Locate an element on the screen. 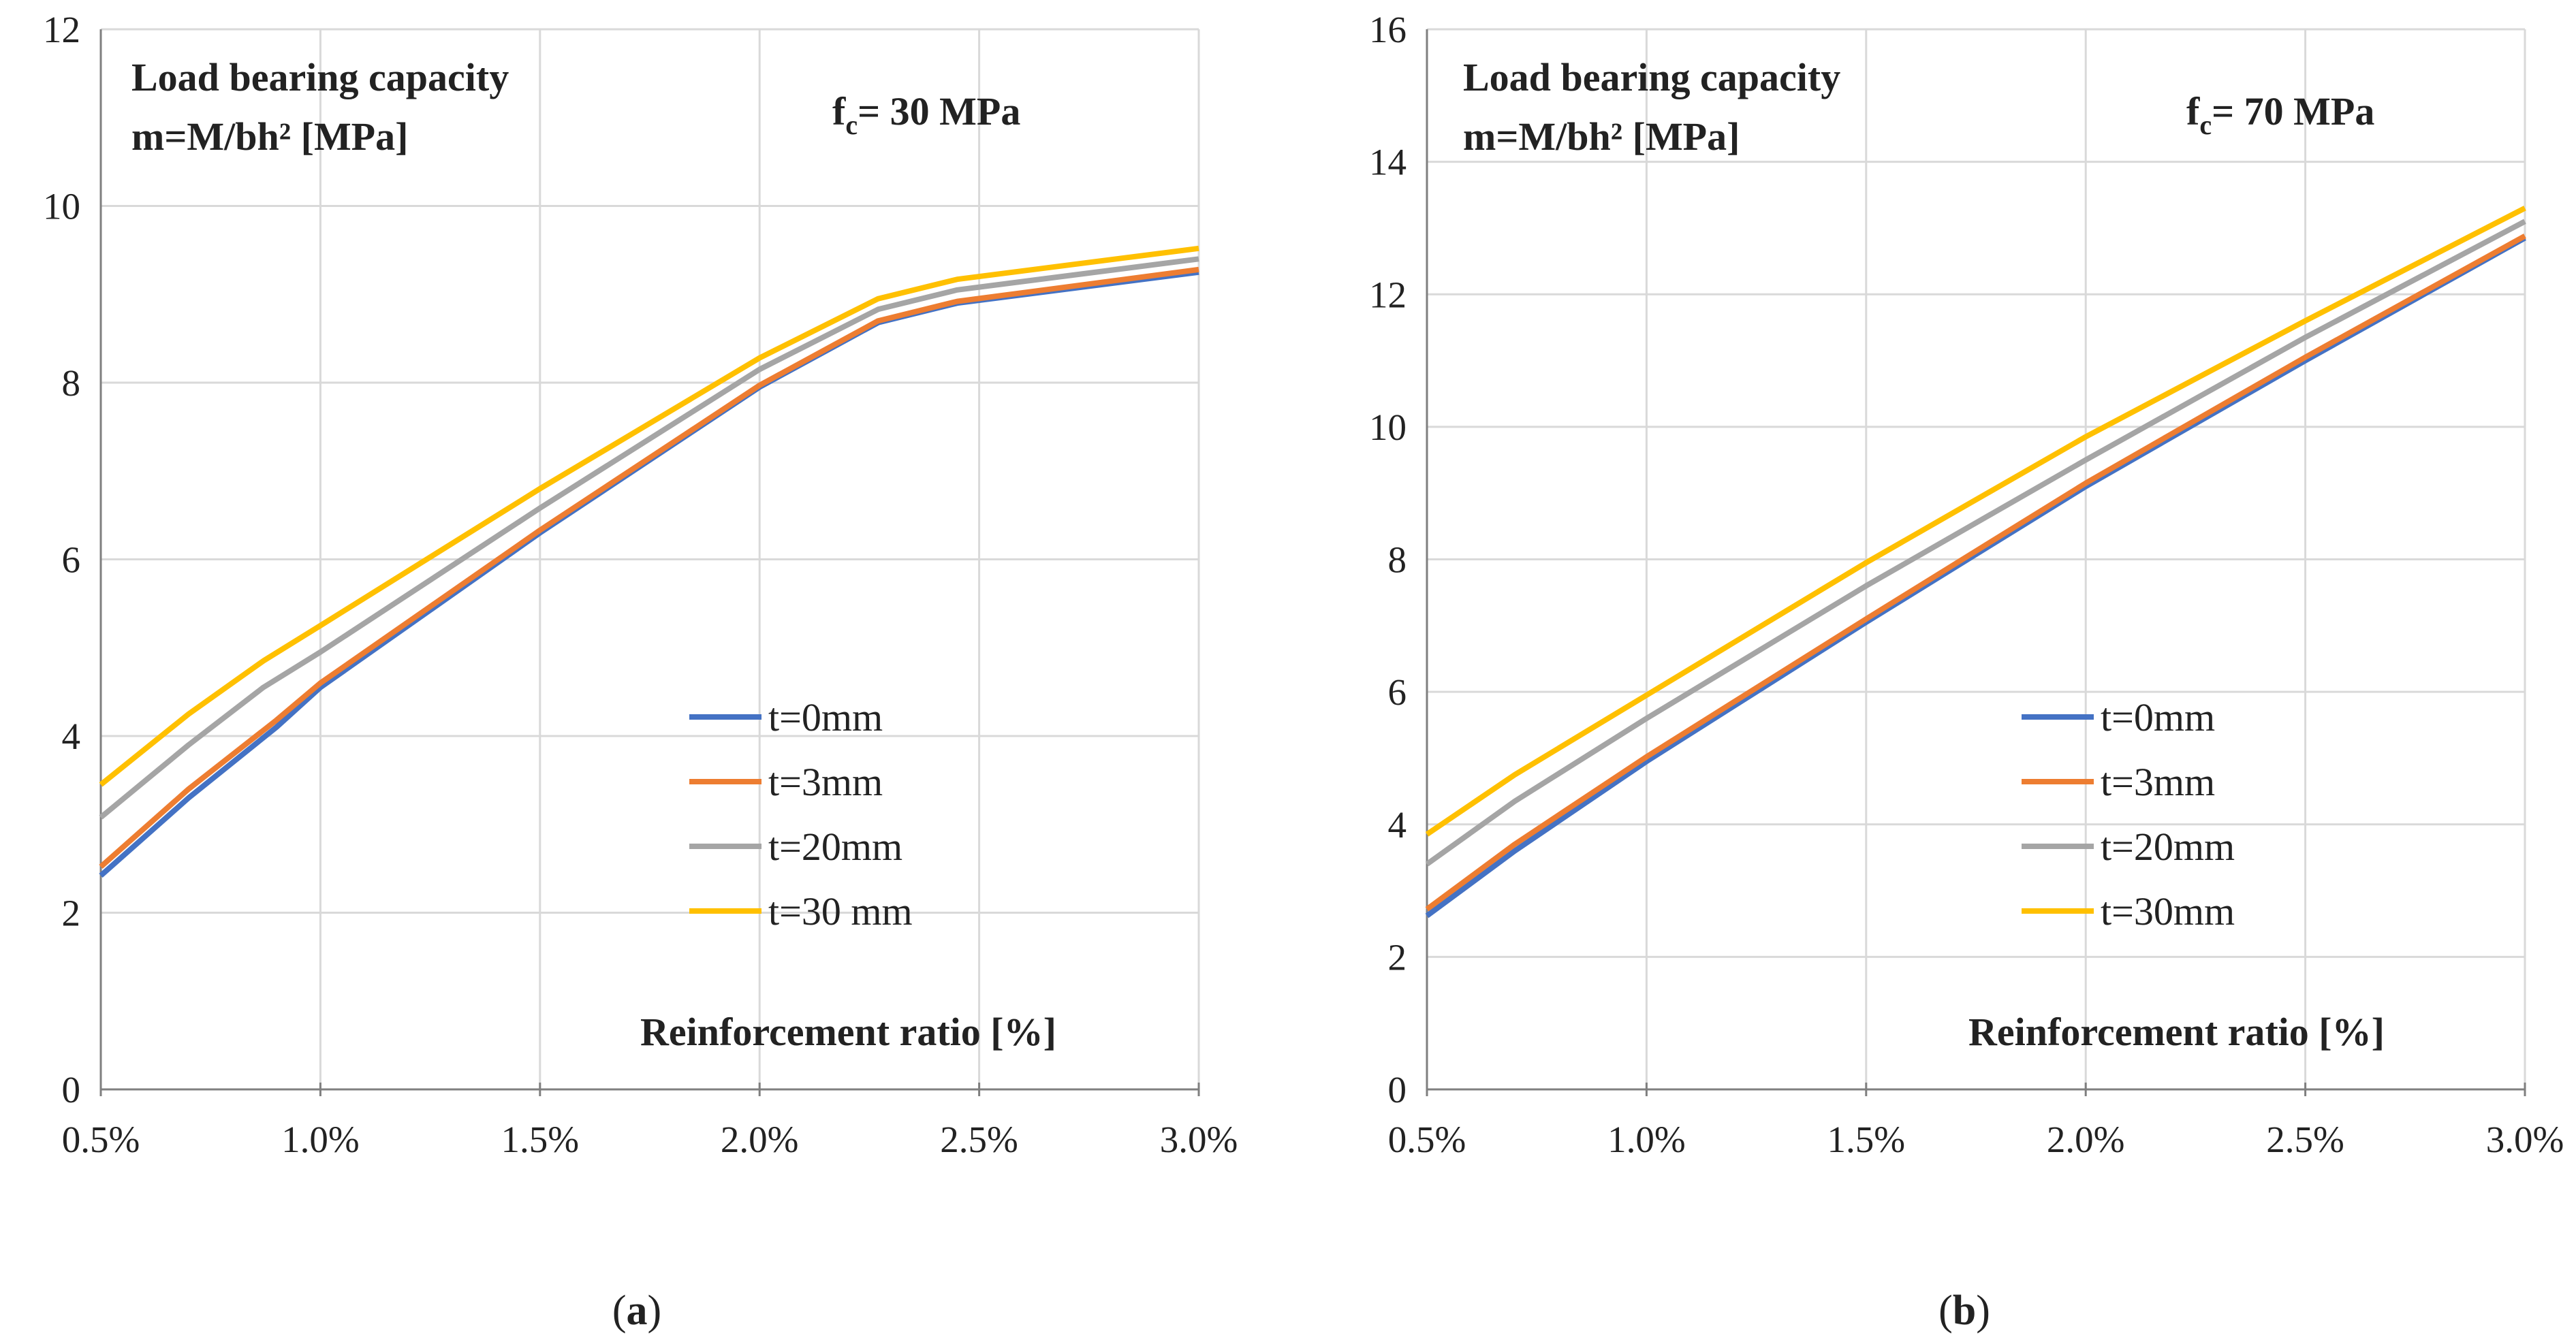 The width and height of the screenshot is (2576, 1342). chart-b-y-tick-label: 0 is located at coordinates (1397, 1090).